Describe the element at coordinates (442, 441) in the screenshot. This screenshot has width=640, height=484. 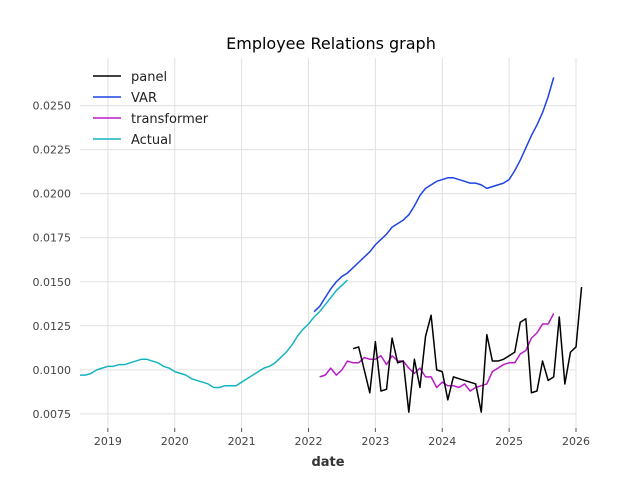
I see `x-tick-label: 2024` at that location.